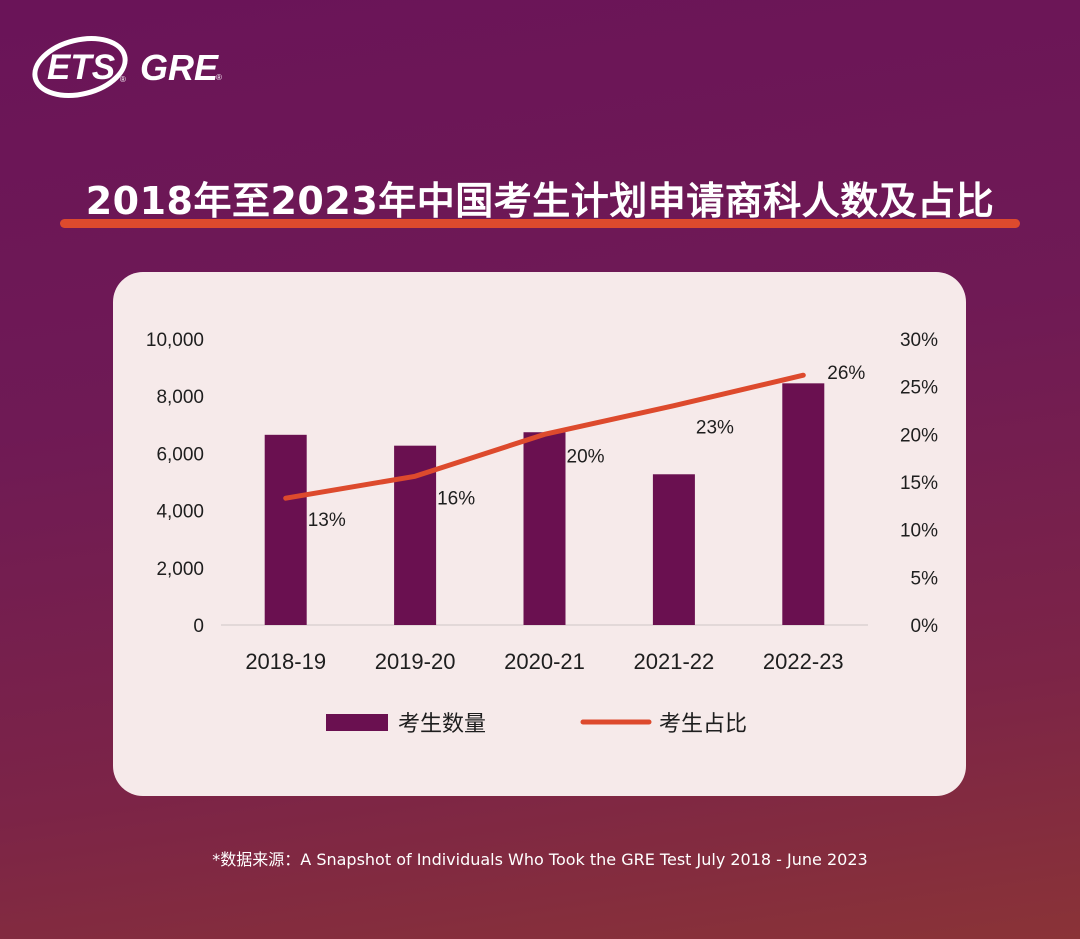 The height and width of the screenshot is (939, 1080). Describe the element at coordinates (544, 661) in the screenshot. I see `x-tick-label: 2020-21` at that location.